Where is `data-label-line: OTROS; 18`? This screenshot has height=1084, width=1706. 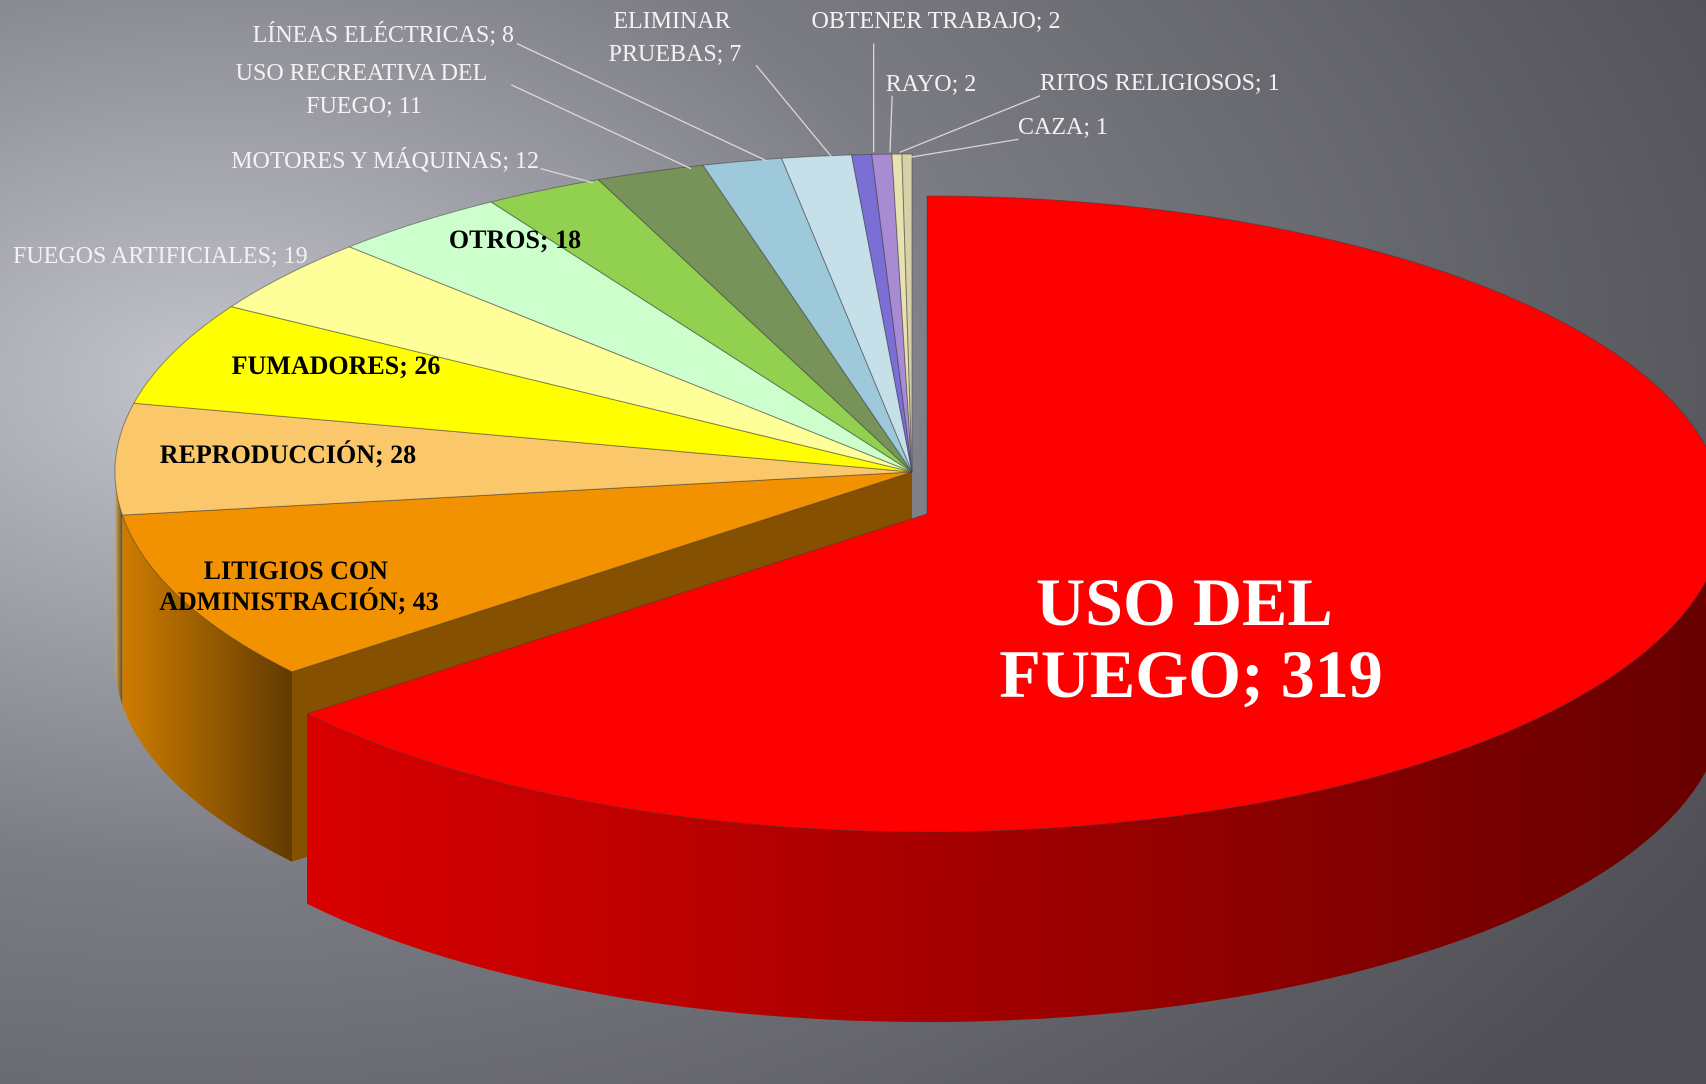
data-label-line: OTROS; 18 is located at coordinates (515, 239).